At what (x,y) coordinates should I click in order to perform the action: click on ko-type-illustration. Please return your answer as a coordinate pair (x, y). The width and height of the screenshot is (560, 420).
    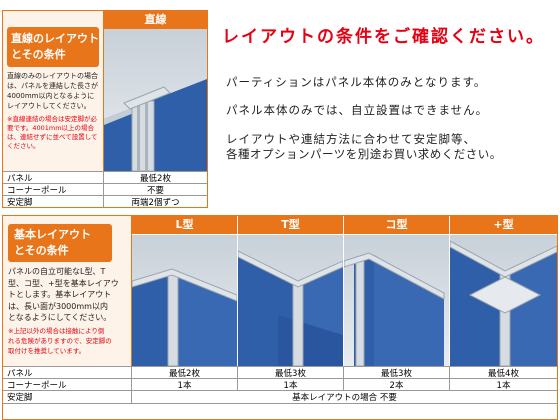
    Looking at the image, I should click on (396, 300).